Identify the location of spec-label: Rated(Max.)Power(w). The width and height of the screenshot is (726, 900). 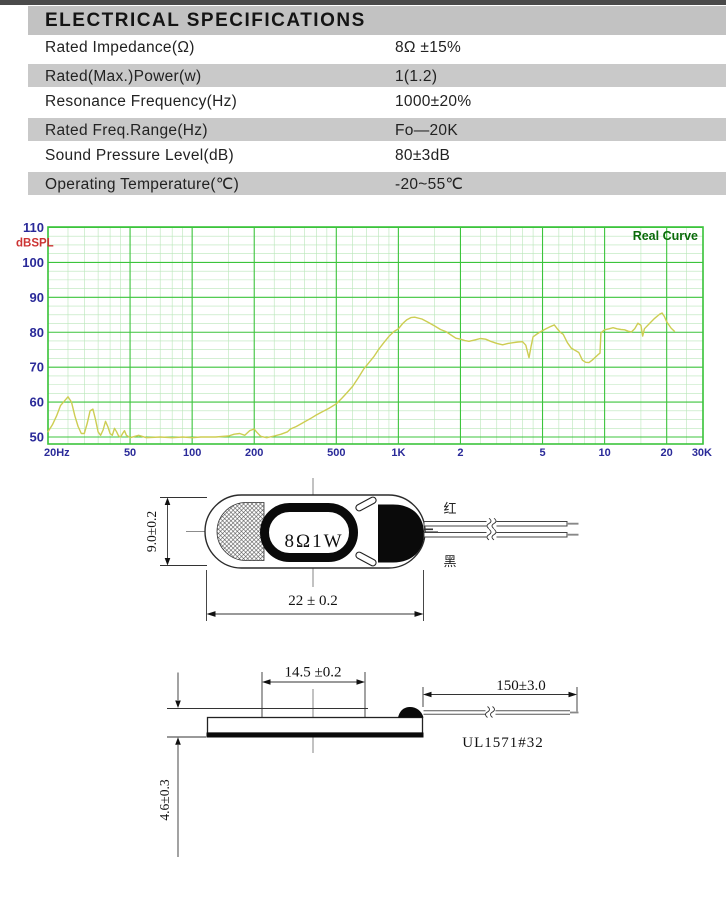
(123, 76).